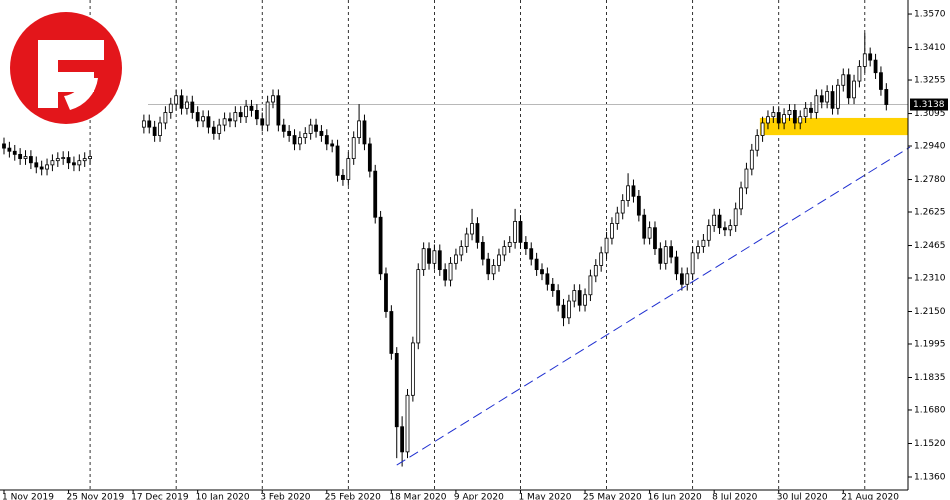 This screenshot has height=500, width=950. I want to click on y-tick-label: 1.1835, so click(930, 378).